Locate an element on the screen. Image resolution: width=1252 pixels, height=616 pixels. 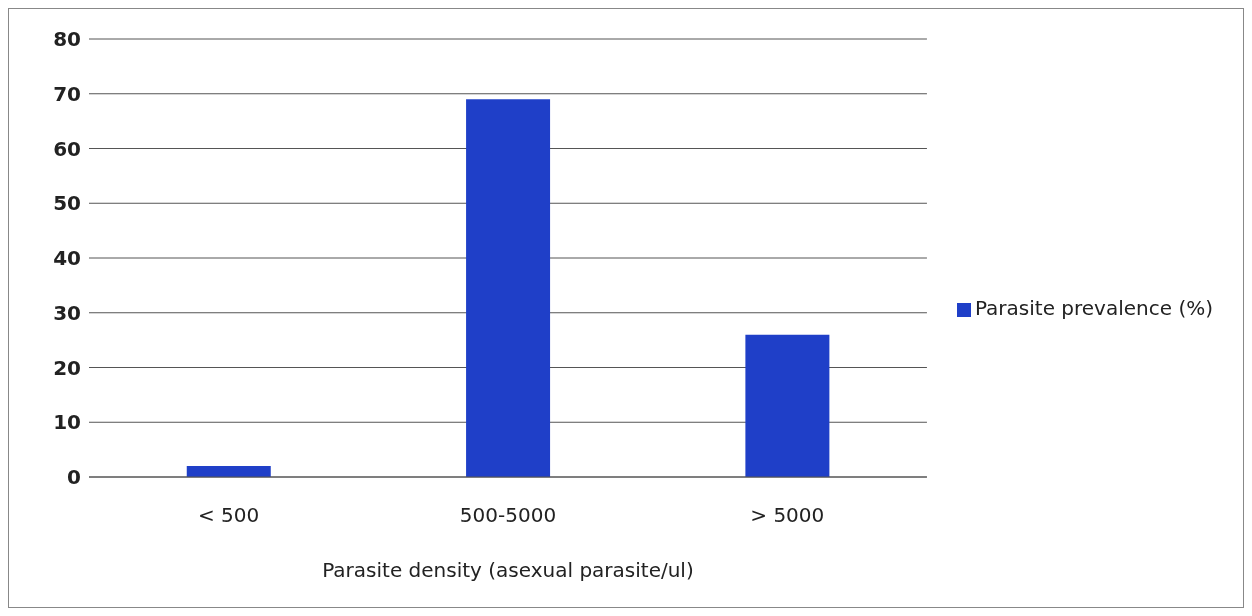
y-tick-label: 0 is located at coordinates (74, 477).